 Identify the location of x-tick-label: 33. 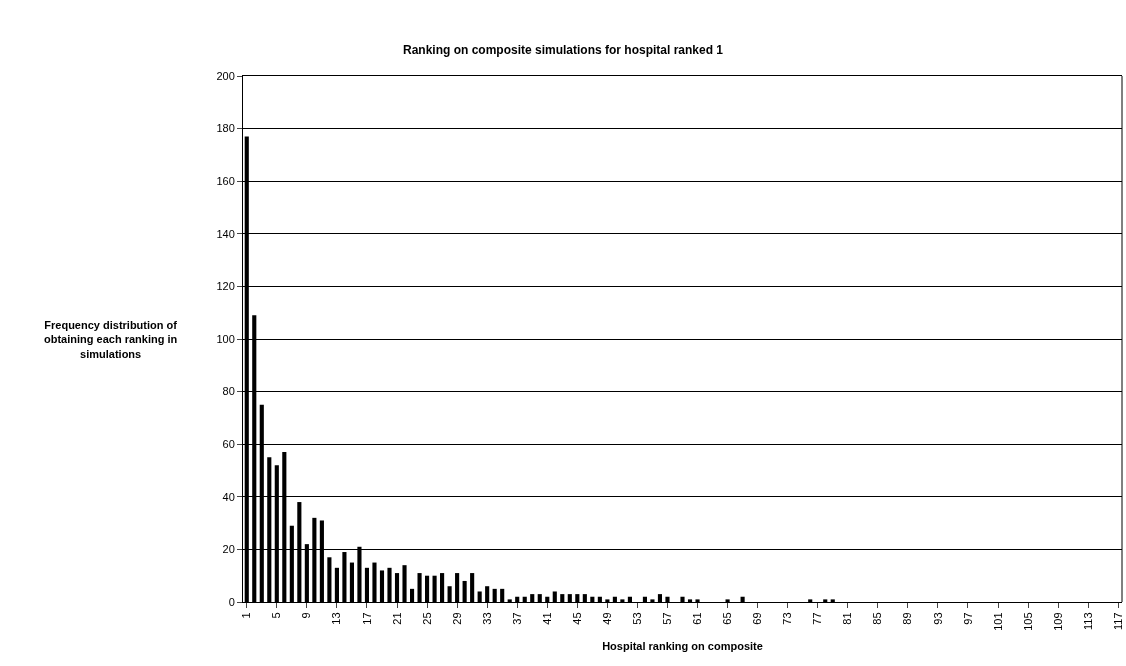
(486, 618).